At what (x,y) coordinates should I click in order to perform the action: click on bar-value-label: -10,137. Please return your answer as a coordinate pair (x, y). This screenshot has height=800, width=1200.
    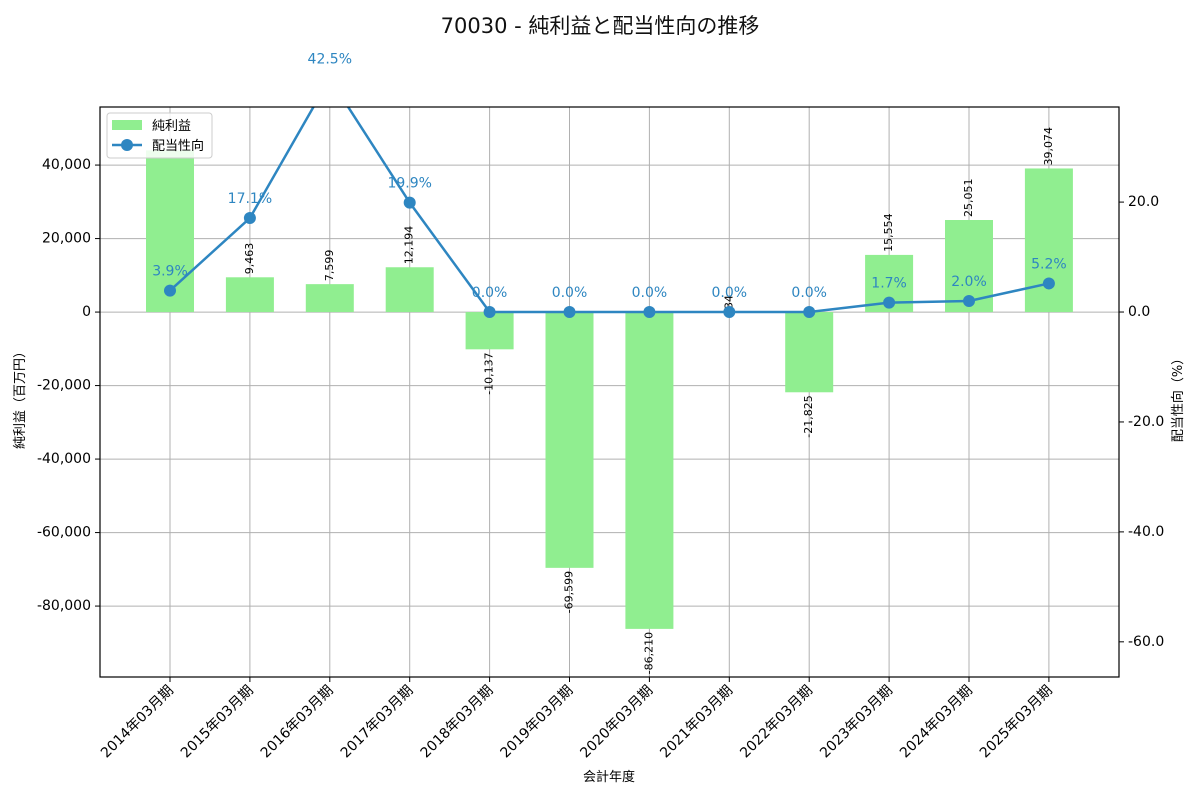
    Looking at the image, I should click on (489, 373).